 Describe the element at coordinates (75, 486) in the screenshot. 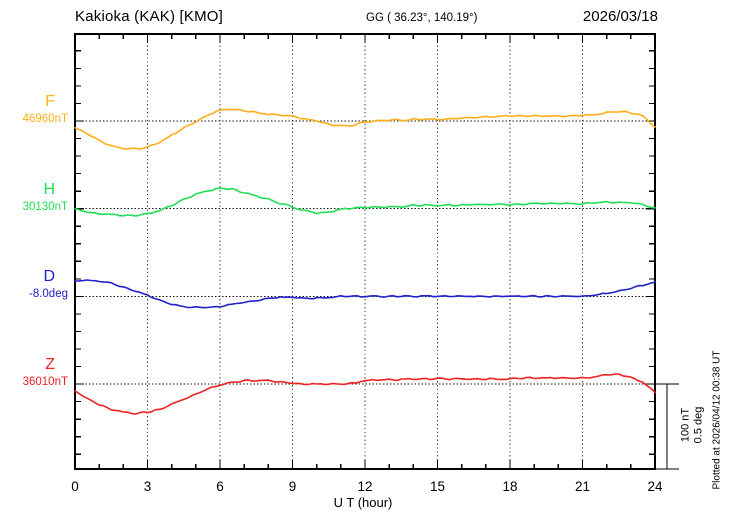

I see `x-tick-label-0: 0` at that location.